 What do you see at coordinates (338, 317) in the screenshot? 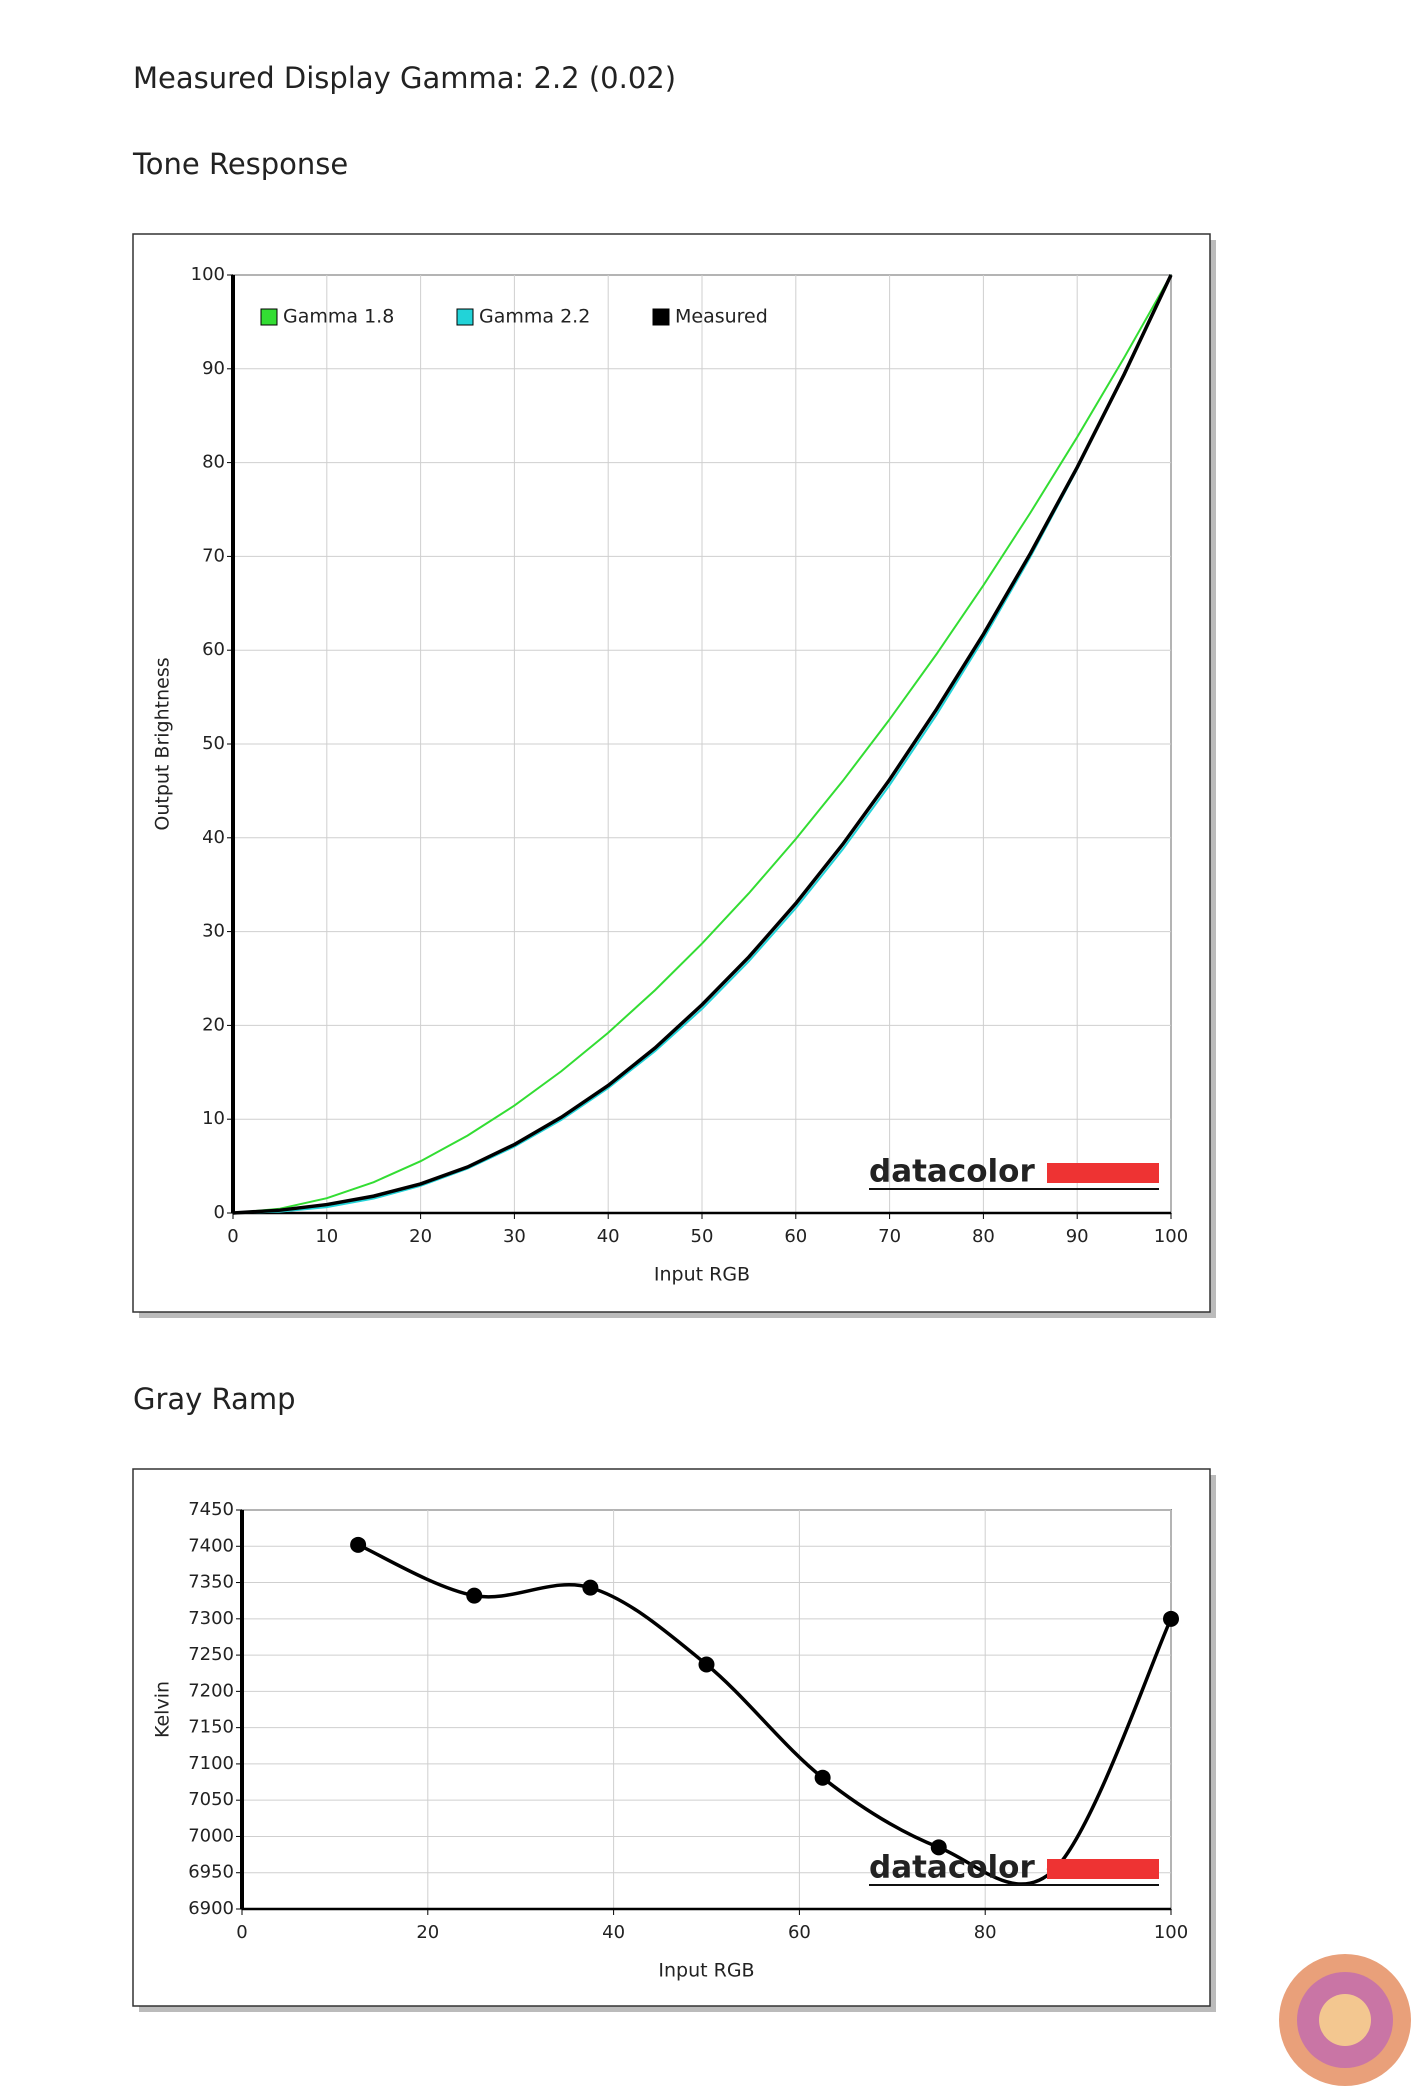
I see `legend-label: Gamma 1.8` at bounding box center [338, 317].